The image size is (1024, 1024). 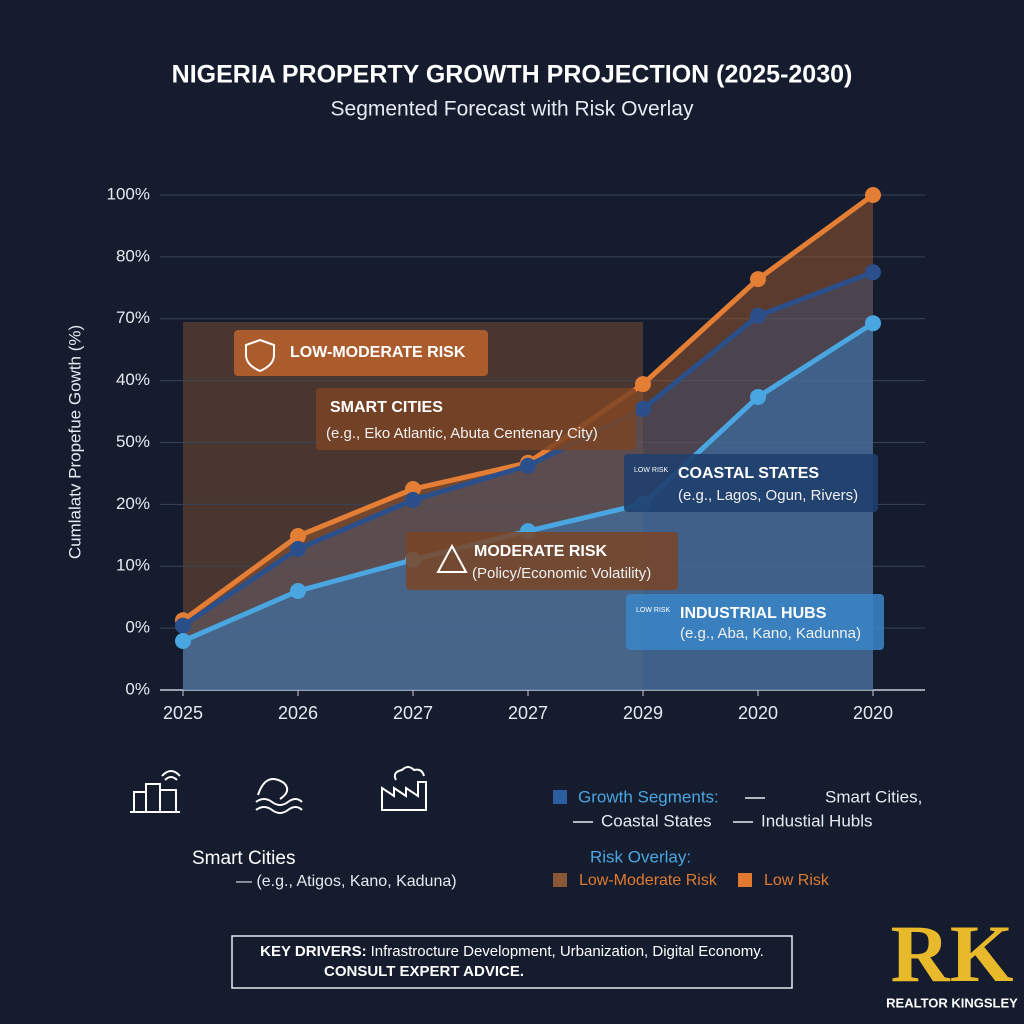 I want to click on legend-swatch, so click(x=560, y=797).